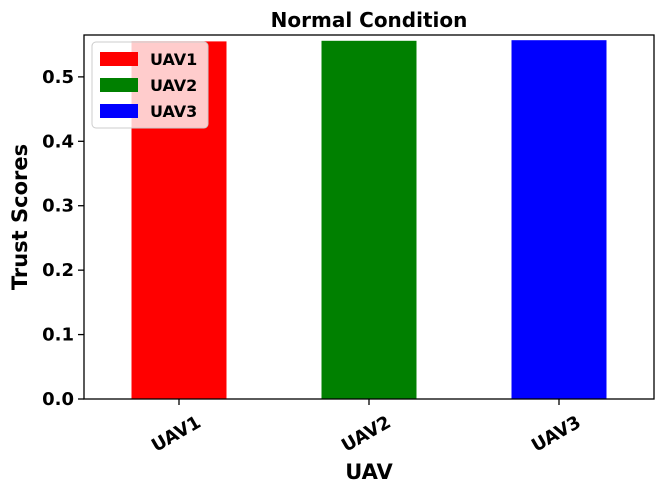  Describe the element at coordinates (369, 472) in the screenshot. I see `x-axis-label: UAV` at that location.